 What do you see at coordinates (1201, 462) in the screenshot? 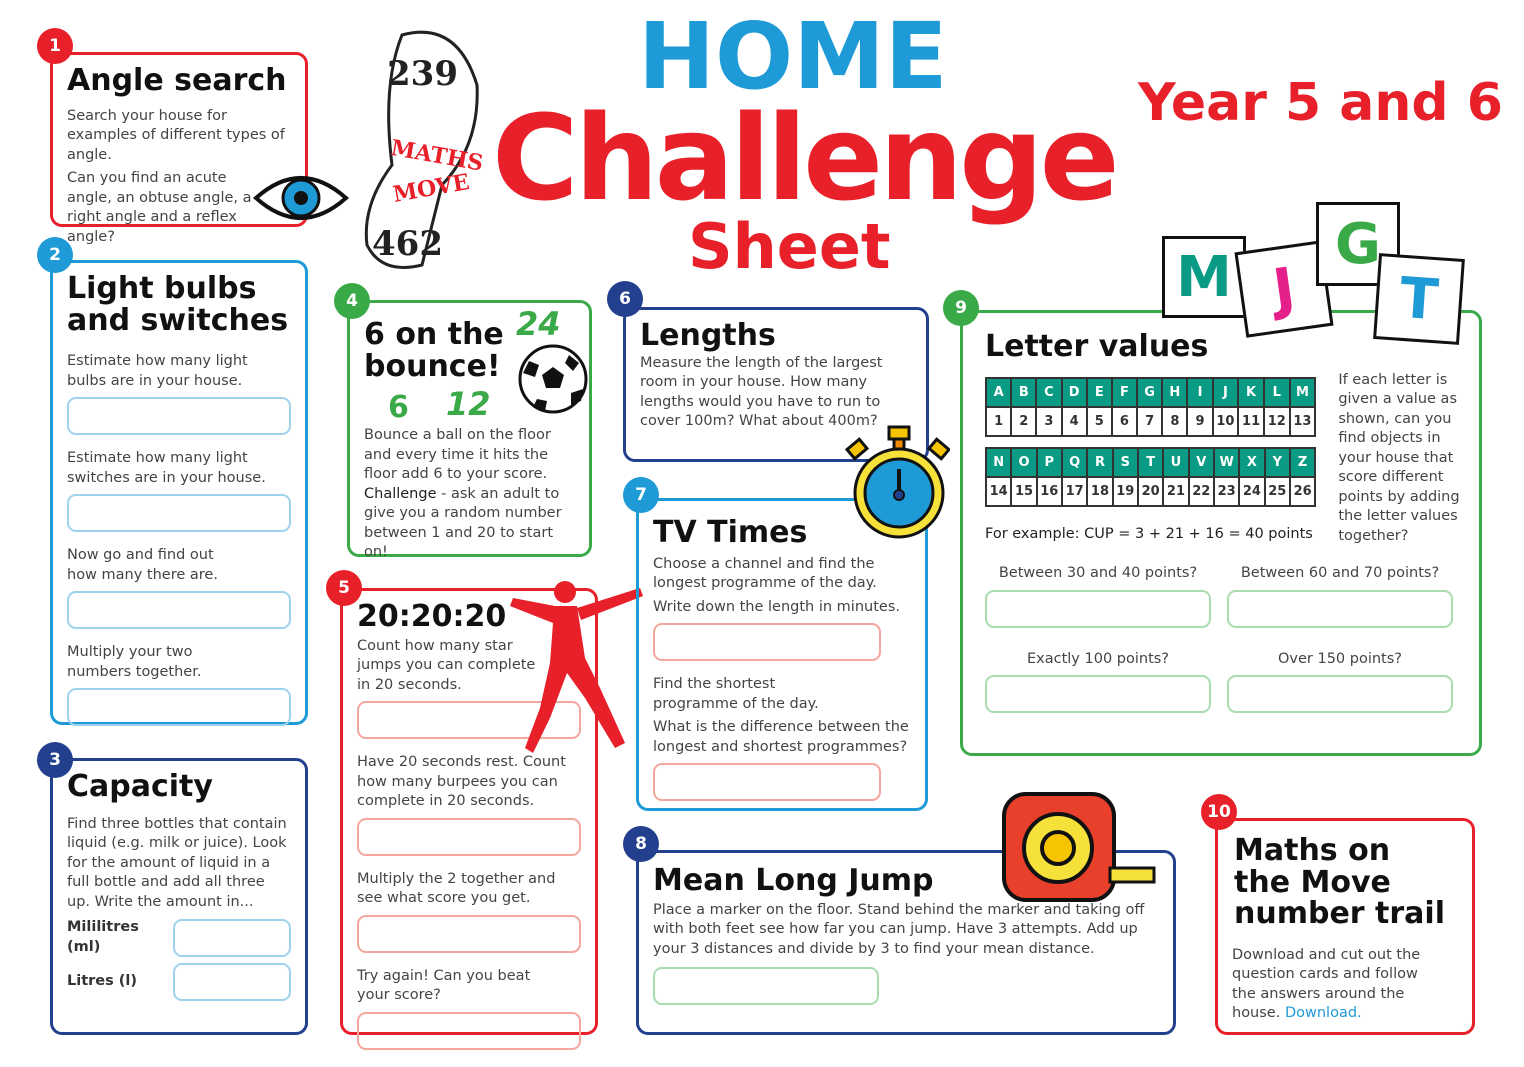
I see `letter-cell: V` at bounding box center [1201, 462].